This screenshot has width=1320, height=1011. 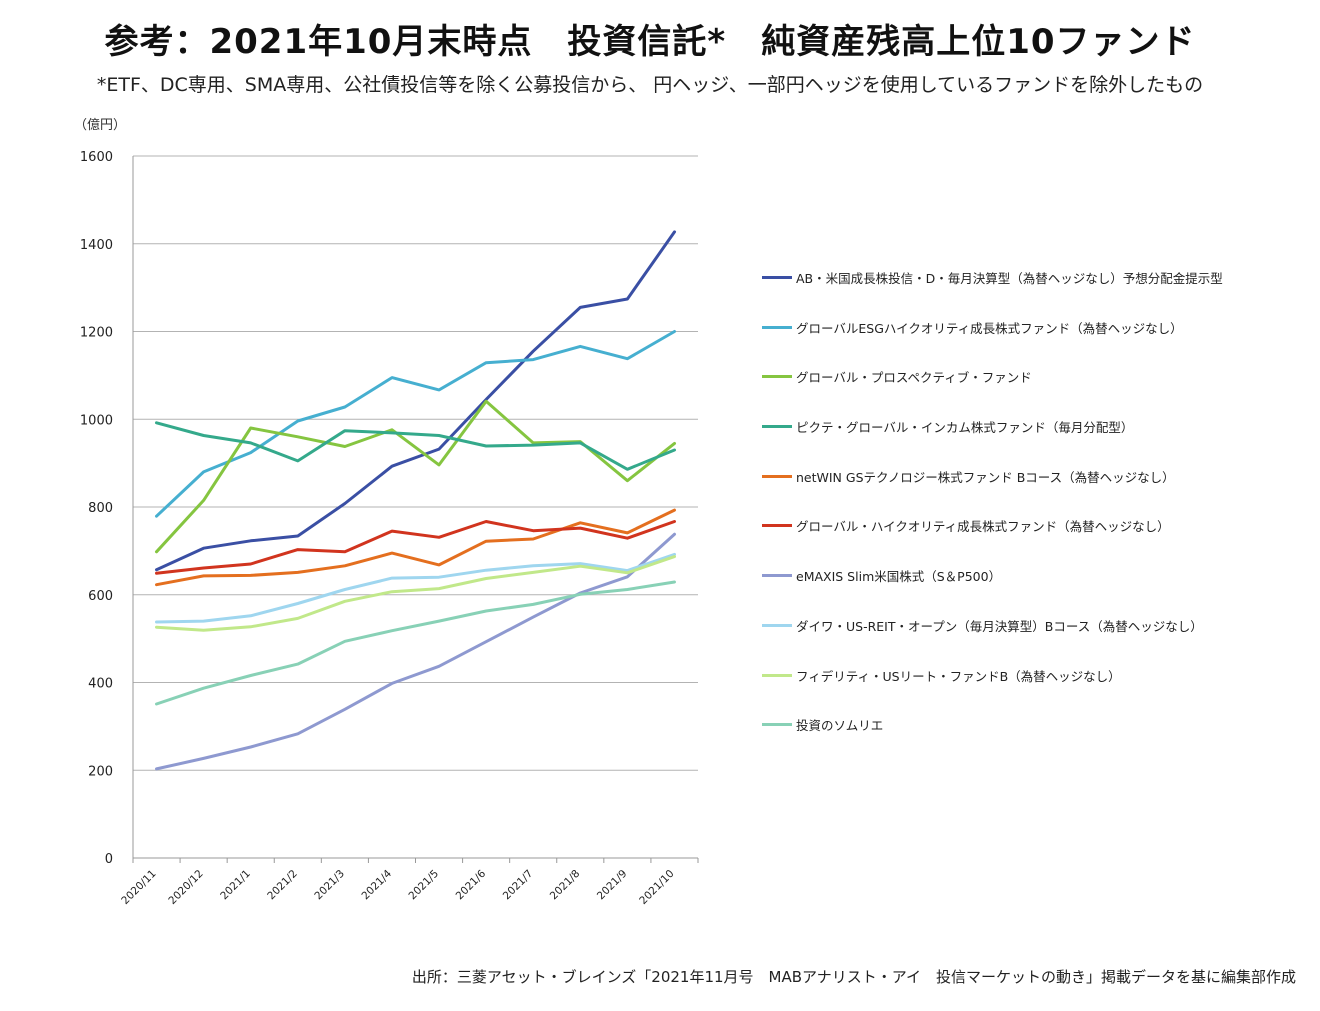 I want to click on x-tick-label: 2021/5, so click(x=424, y=885).